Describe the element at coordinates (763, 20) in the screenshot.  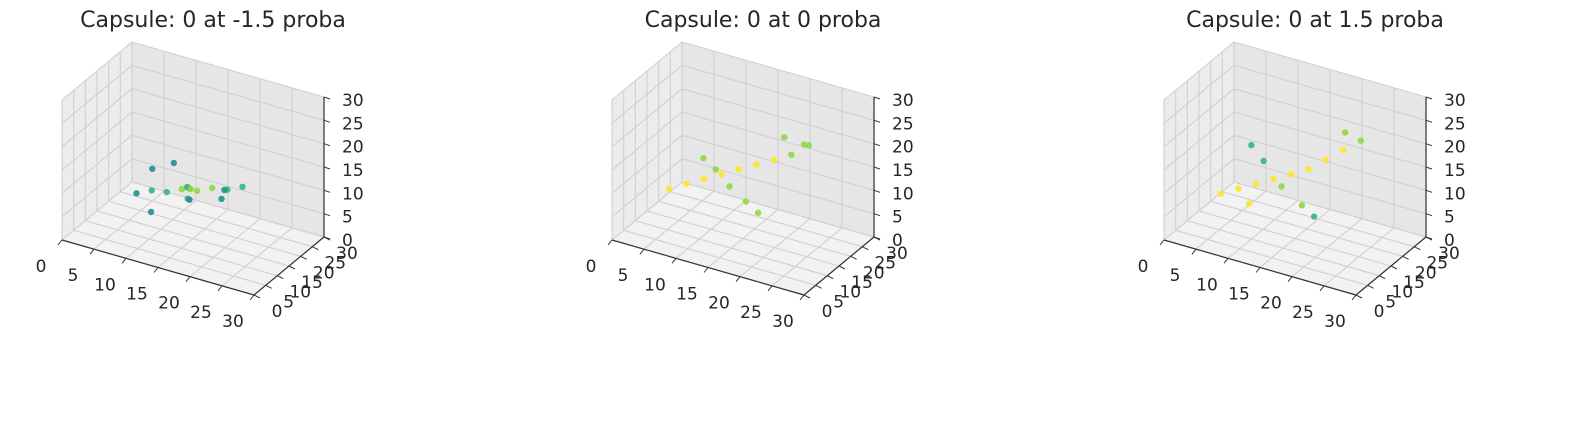
I see `subplot-title: Capsule: 0 at 0 proba` at that location.